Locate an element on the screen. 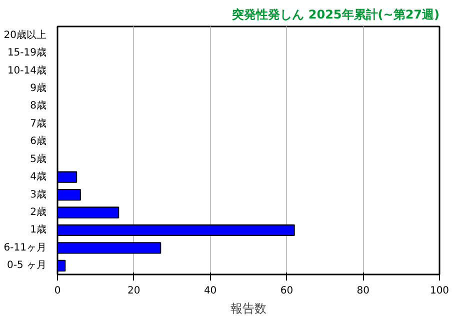  x-tick-label: 20 is located at coordinates (134, 291).